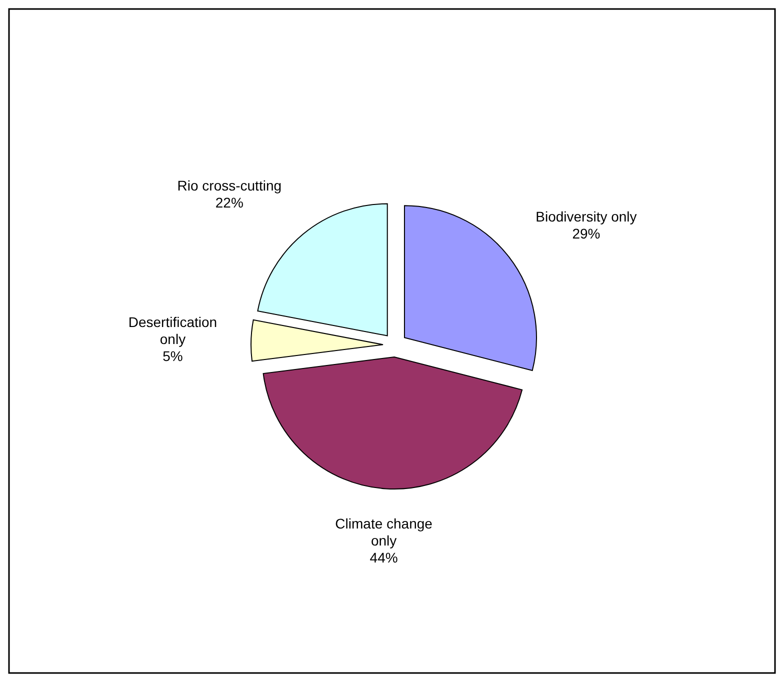  Describe the element at coordinates (384, 558) in the screenshot. I see `data-label: 44%` at that location.